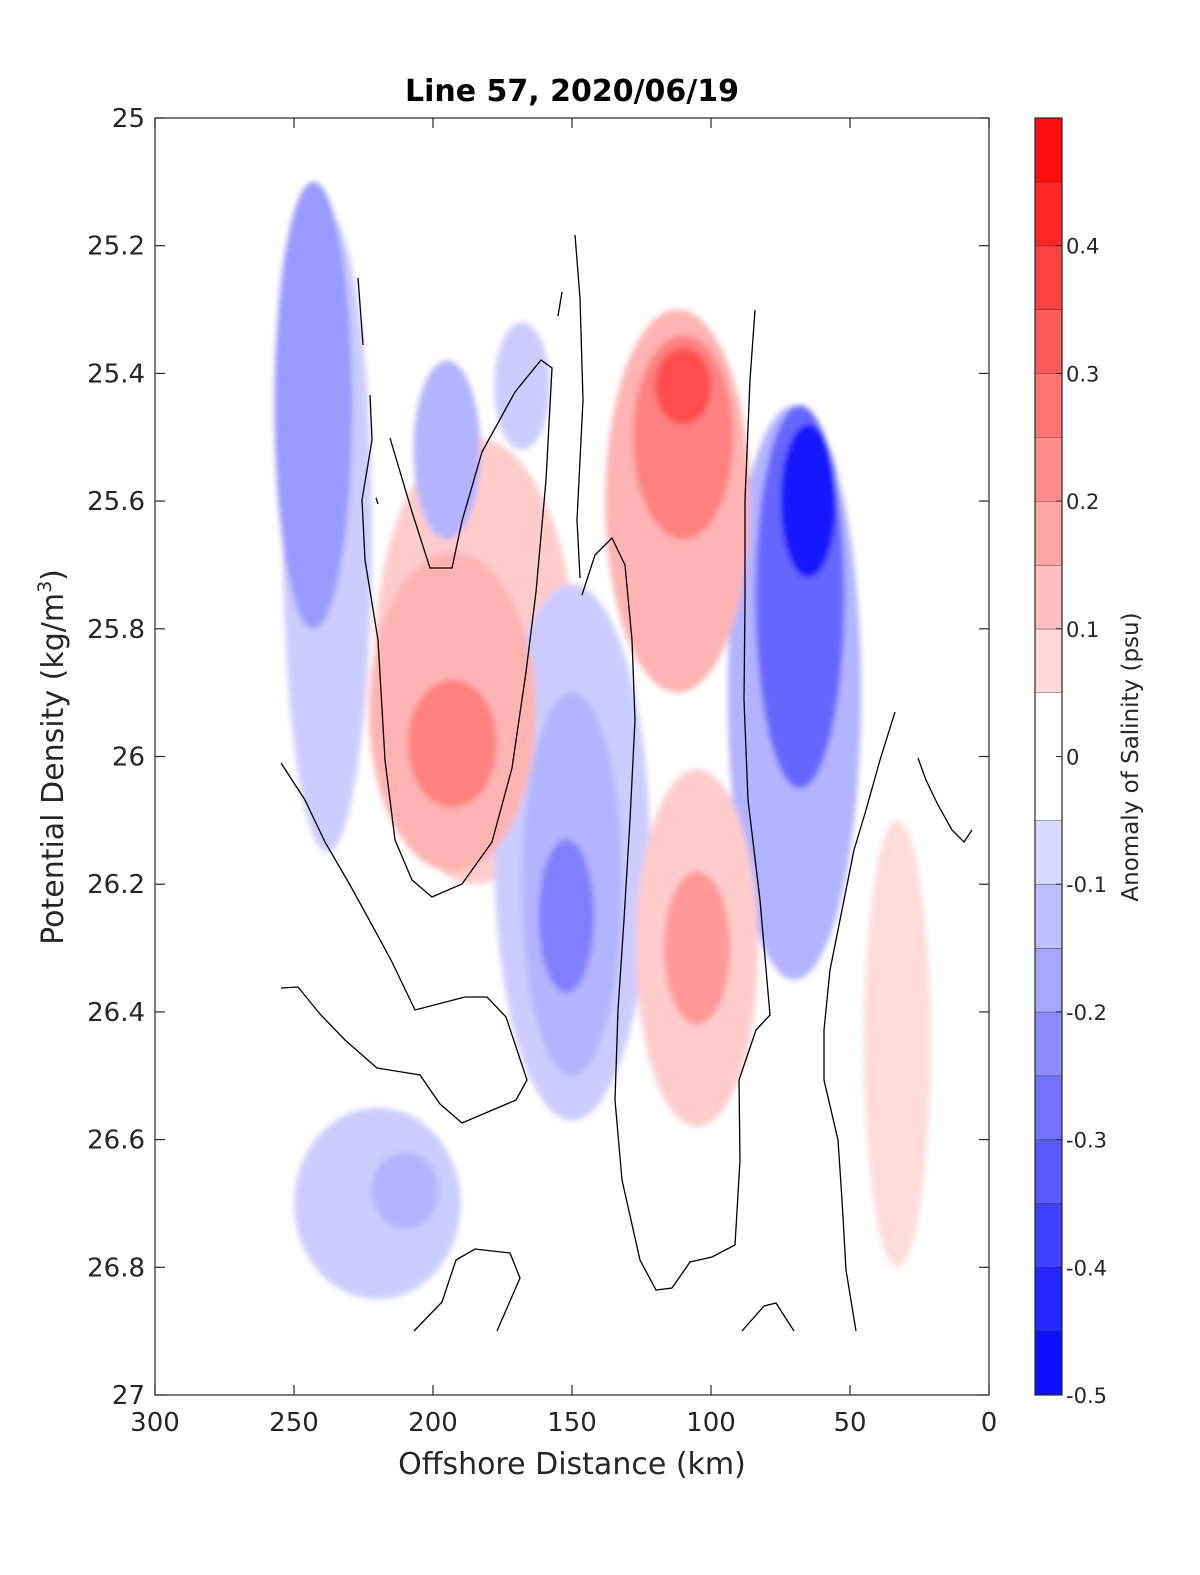 This screenshot has width=1200, height=1575. Describe the element at coordinates (53, 769) in the screenshot. I see `y-axis-label-main: Potential Density (kg/m` at that location.